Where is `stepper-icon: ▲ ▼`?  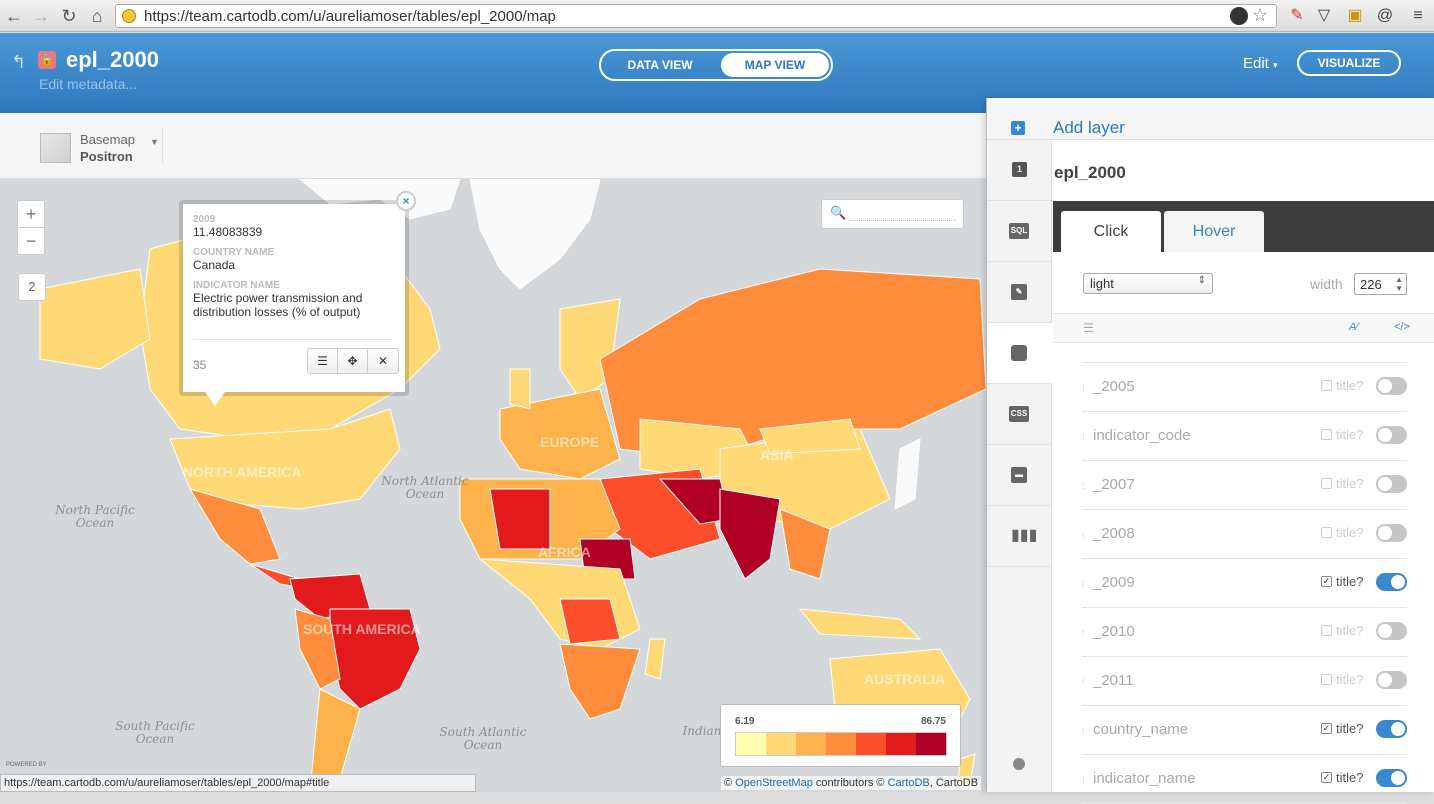 stepper-icon: ▲ ▼ is located at coordinates (1399, 284).